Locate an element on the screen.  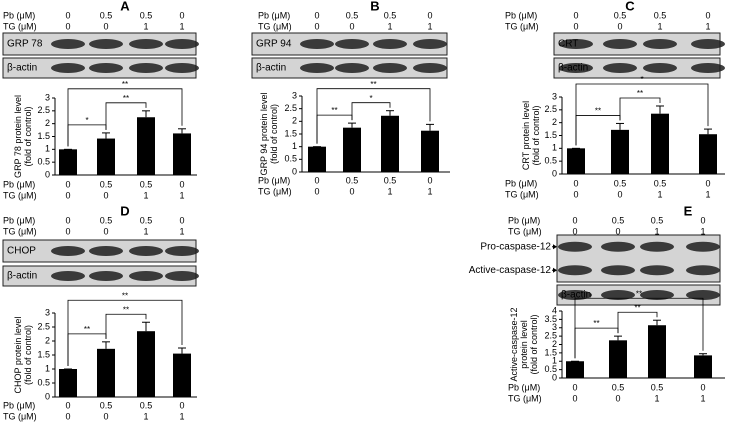
y-axis-label-line: CRT protein level is located at coordinates (526, 135).